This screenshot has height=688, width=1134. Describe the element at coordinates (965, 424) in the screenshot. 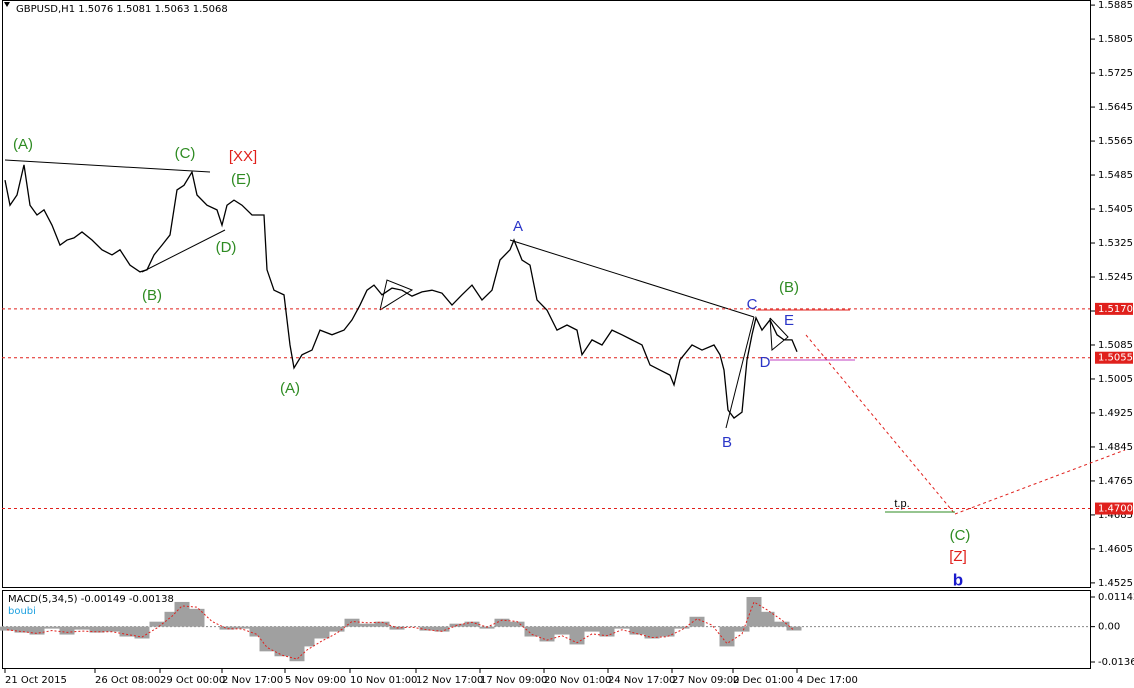

I see `projection` at that location.